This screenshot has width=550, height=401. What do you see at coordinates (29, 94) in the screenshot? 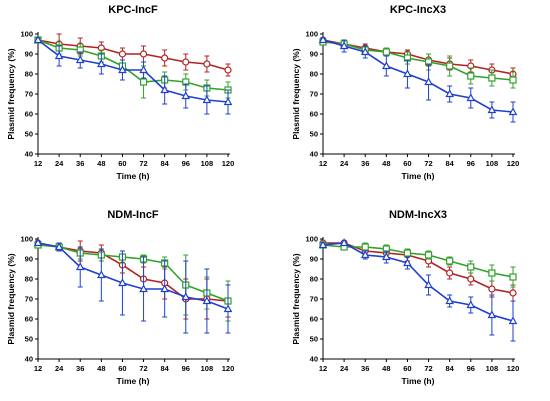
I see `y-tick-label: 70` at bounding box center [29, 94].